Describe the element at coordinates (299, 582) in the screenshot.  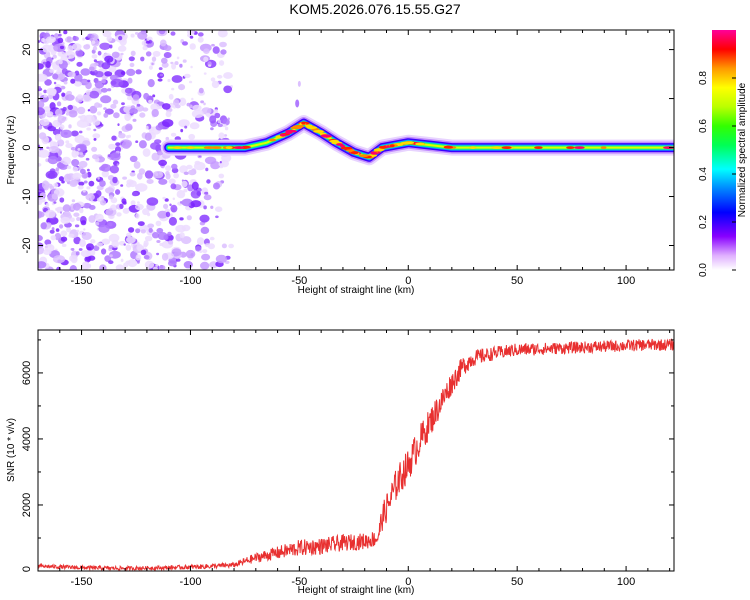
I see `x-tick-label: -50` at that location.